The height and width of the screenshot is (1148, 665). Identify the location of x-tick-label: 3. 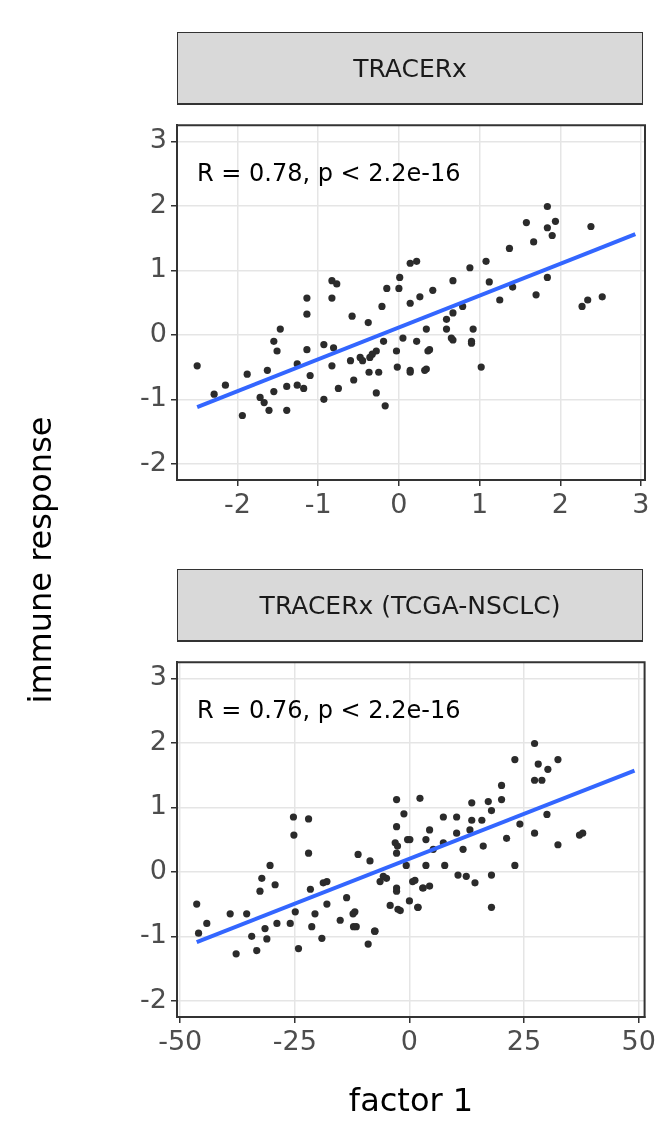
(641, 504).